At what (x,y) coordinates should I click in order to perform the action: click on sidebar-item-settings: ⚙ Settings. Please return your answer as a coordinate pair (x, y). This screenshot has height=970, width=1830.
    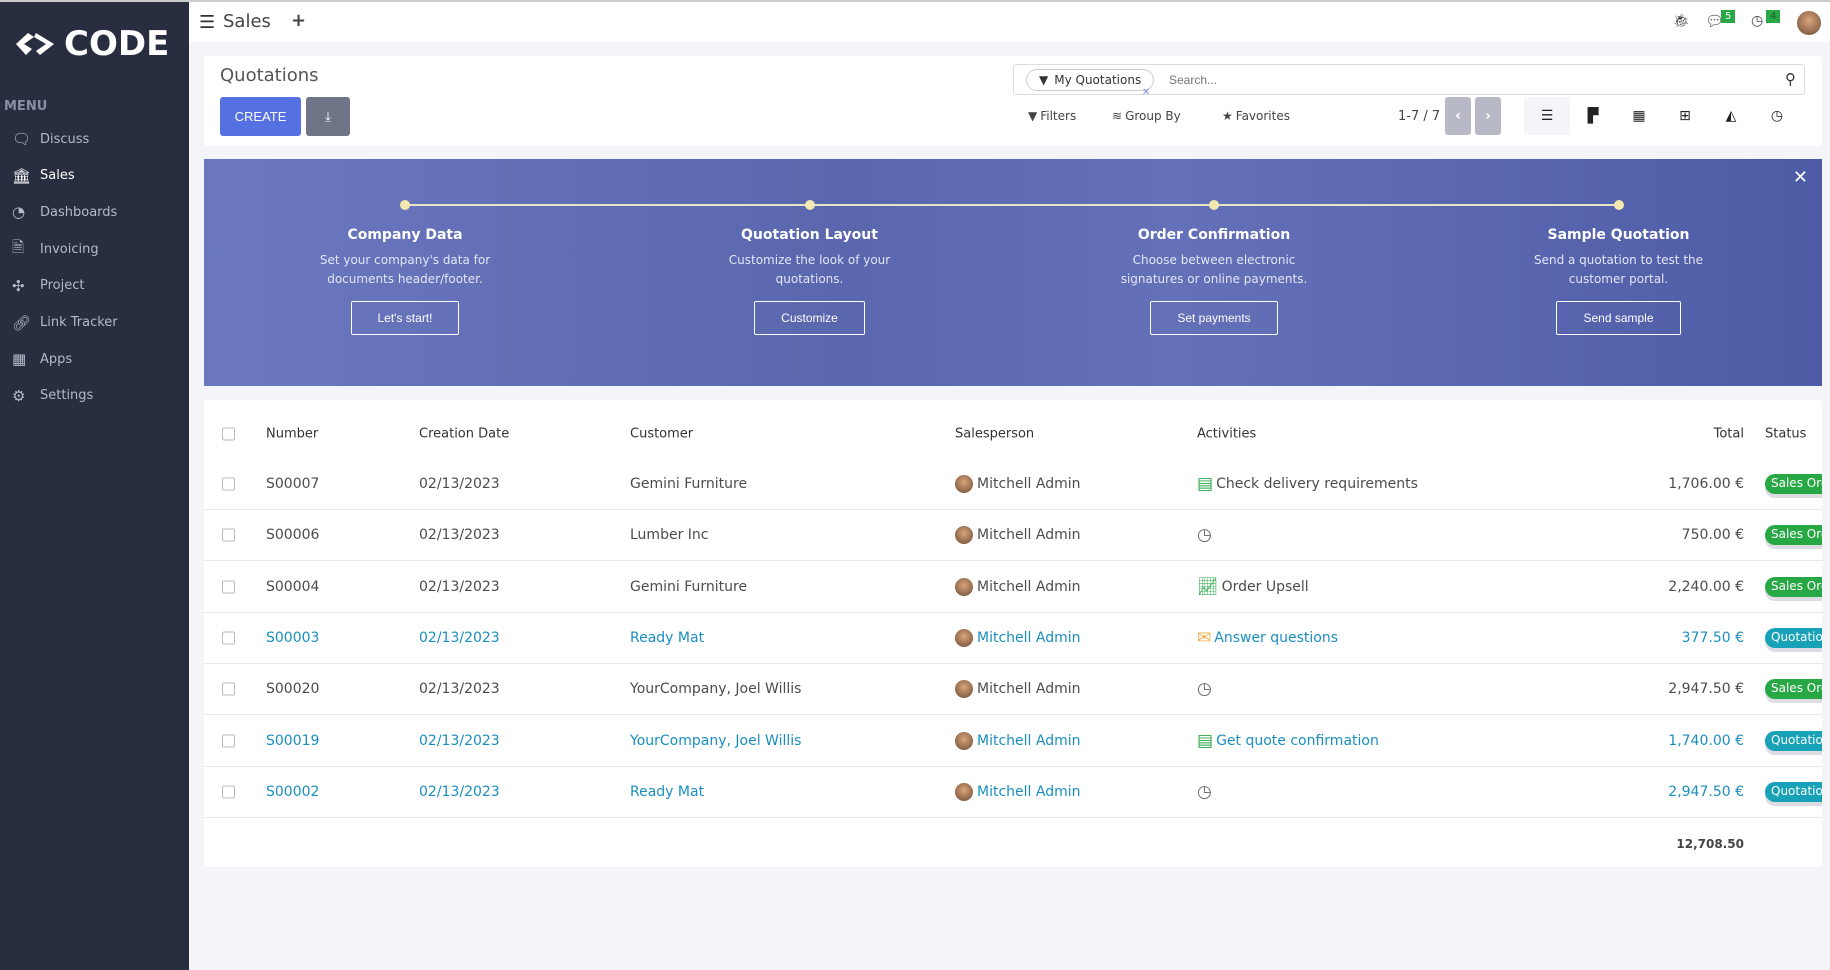
    Looking at the image, I should click on (52, 396).